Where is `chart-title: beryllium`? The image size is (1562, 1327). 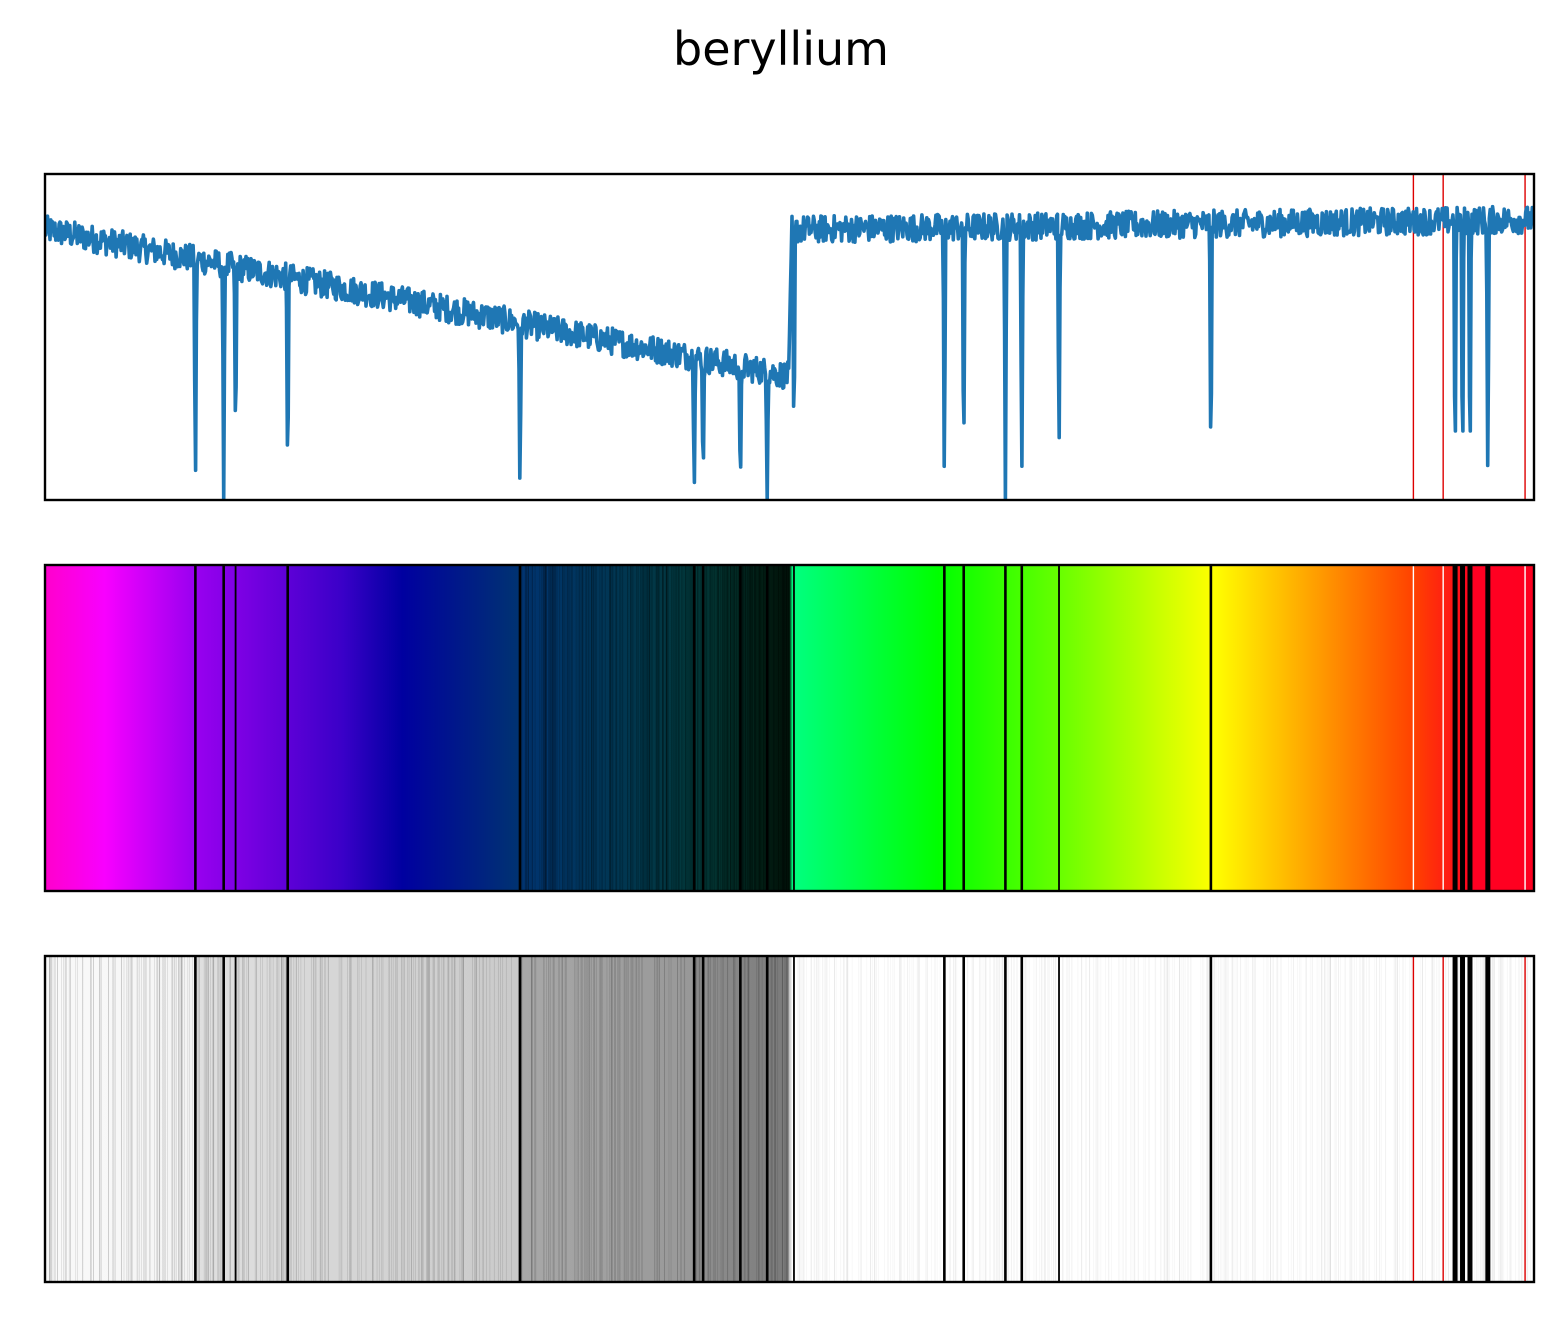 chart-title: beryllium is located at coordinates (781, 49).